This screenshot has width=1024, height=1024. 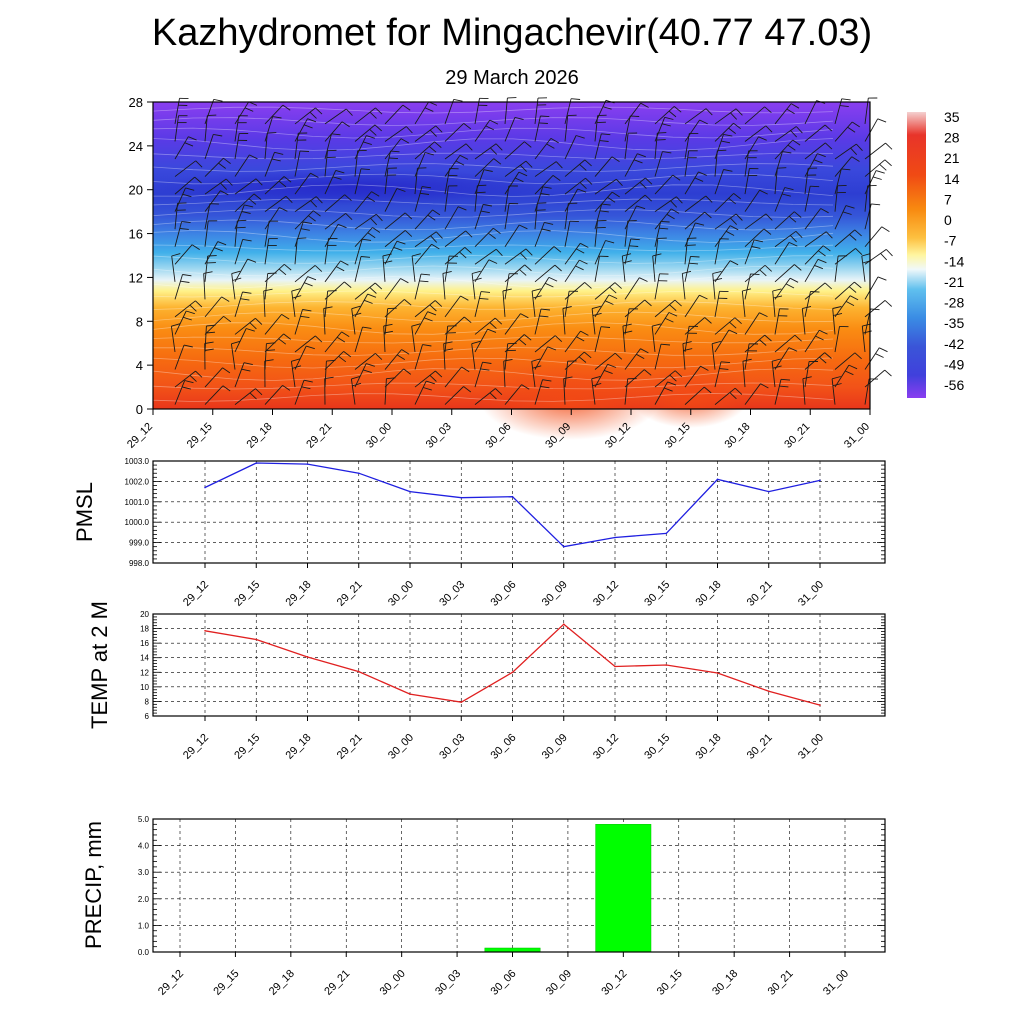 What do you see at coordinates (954, 282) in the screenshot?
I see `colorbar-label: -21` at bounding box center [954, 282].